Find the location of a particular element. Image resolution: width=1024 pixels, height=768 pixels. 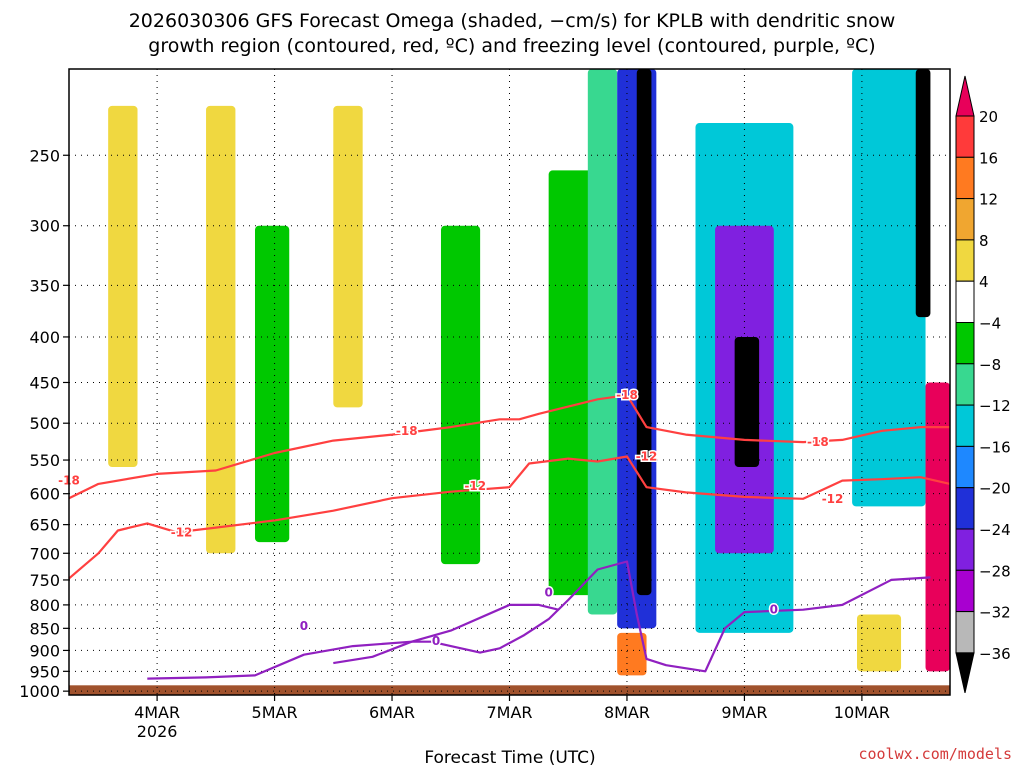

colorbar-tick-label: −8 is located at coordinates (990, 365).